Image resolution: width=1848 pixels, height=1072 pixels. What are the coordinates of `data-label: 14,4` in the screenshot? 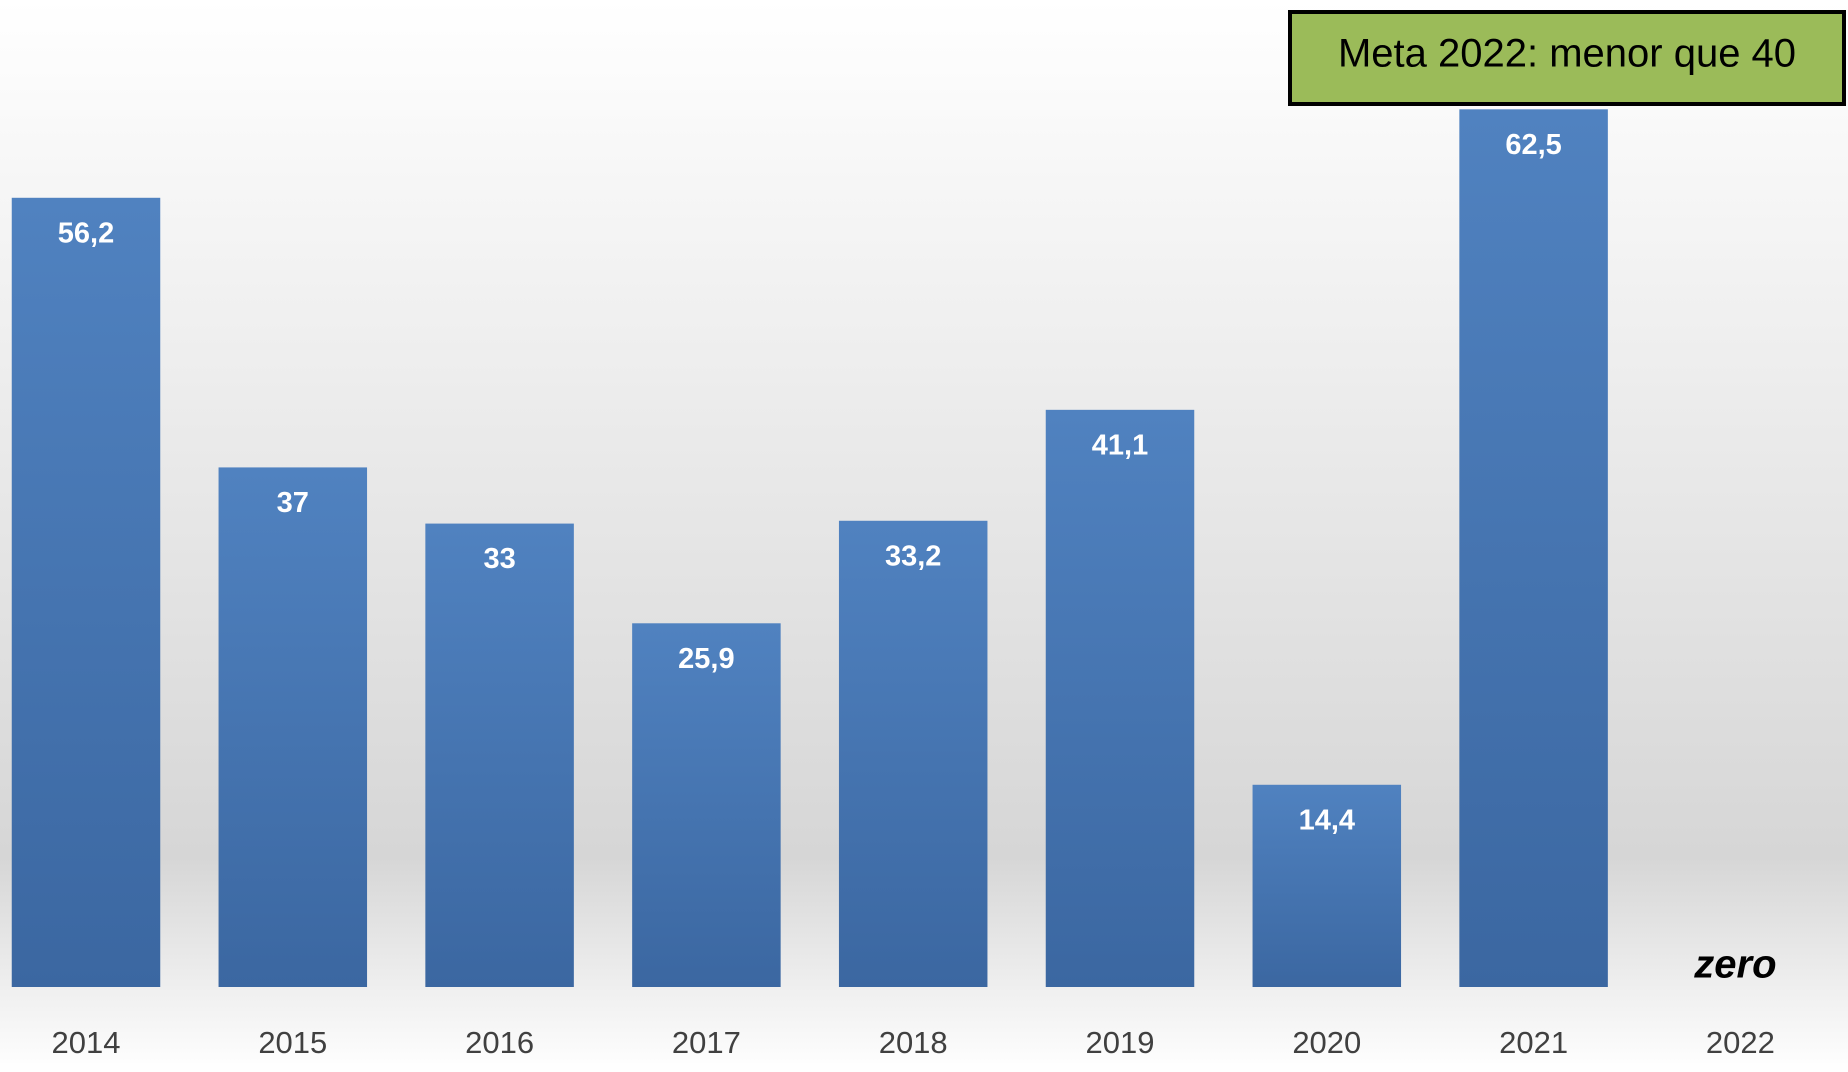 It's located at (1327, 820).